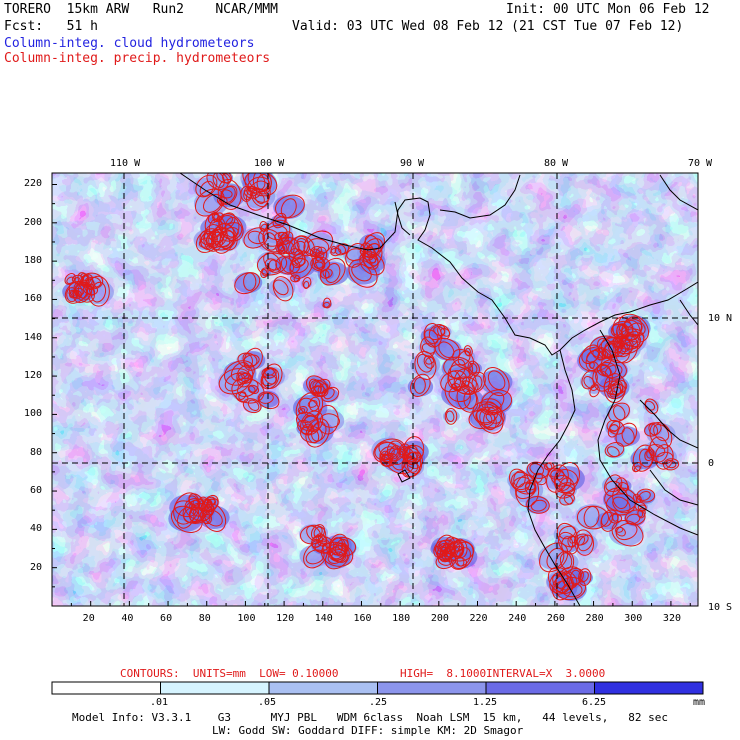 The width and height of the screenshot is (740, 740). I want to click on y-tick-label: 20, so click(36, 567).